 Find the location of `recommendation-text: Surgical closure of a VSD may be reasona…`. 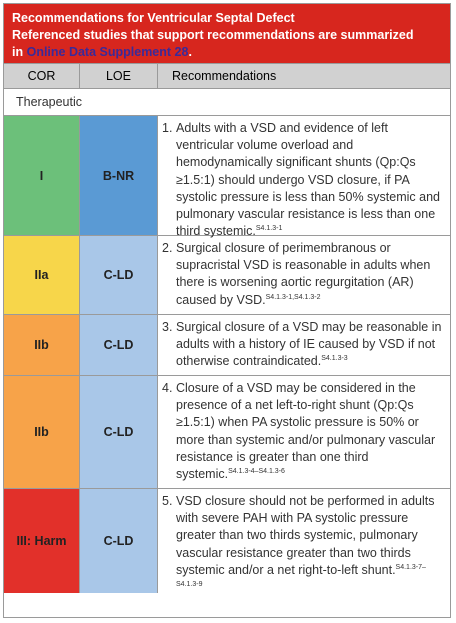

recommendation-text: Surgical closure of a VSD may be reasona… is located at coordinates (309, 344).